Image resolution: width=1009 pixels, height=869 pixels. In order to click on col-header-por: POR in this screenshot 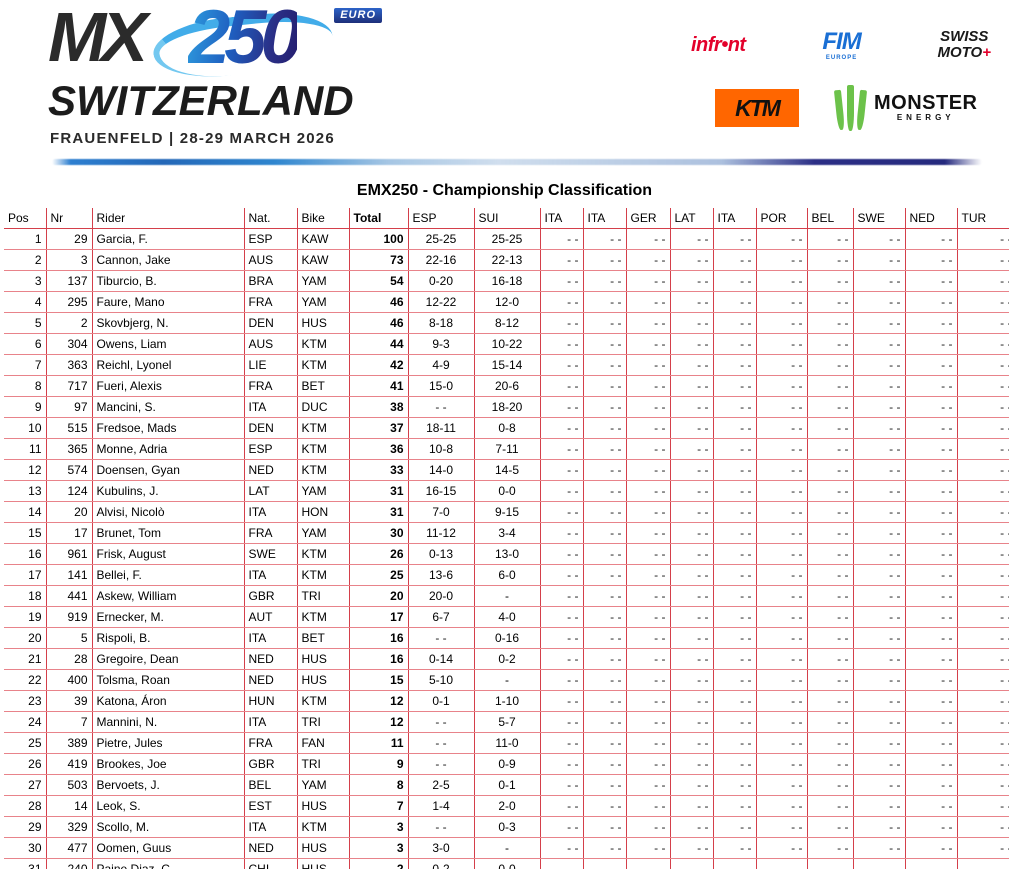, I will do `click(782, 218)`.